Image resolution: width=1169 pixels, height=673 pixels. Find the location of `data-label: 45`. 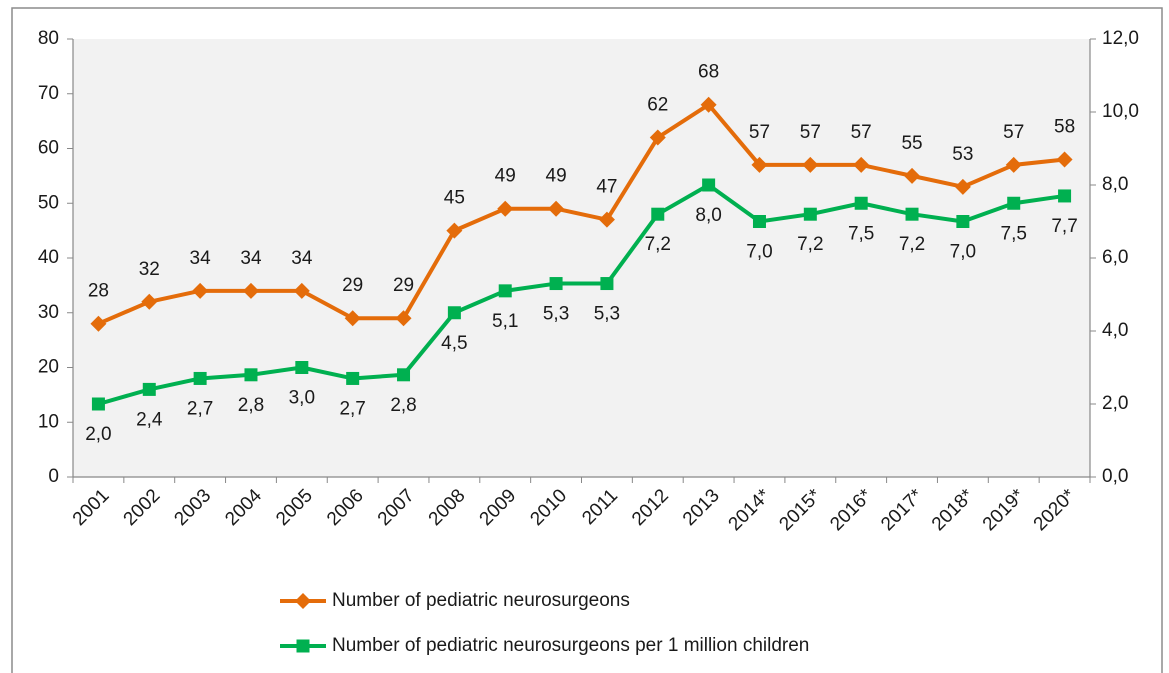

data-label: 45 is located at coordinates (454, 198).